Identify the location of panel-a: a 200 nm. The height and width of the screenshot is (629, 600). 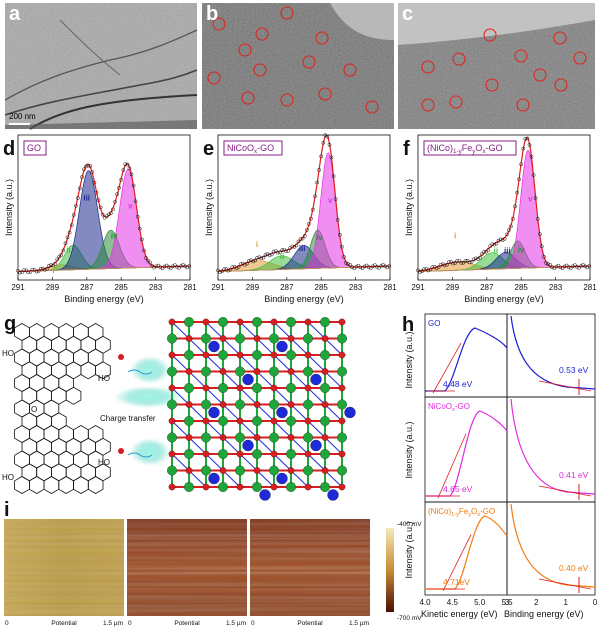
(101, 66).